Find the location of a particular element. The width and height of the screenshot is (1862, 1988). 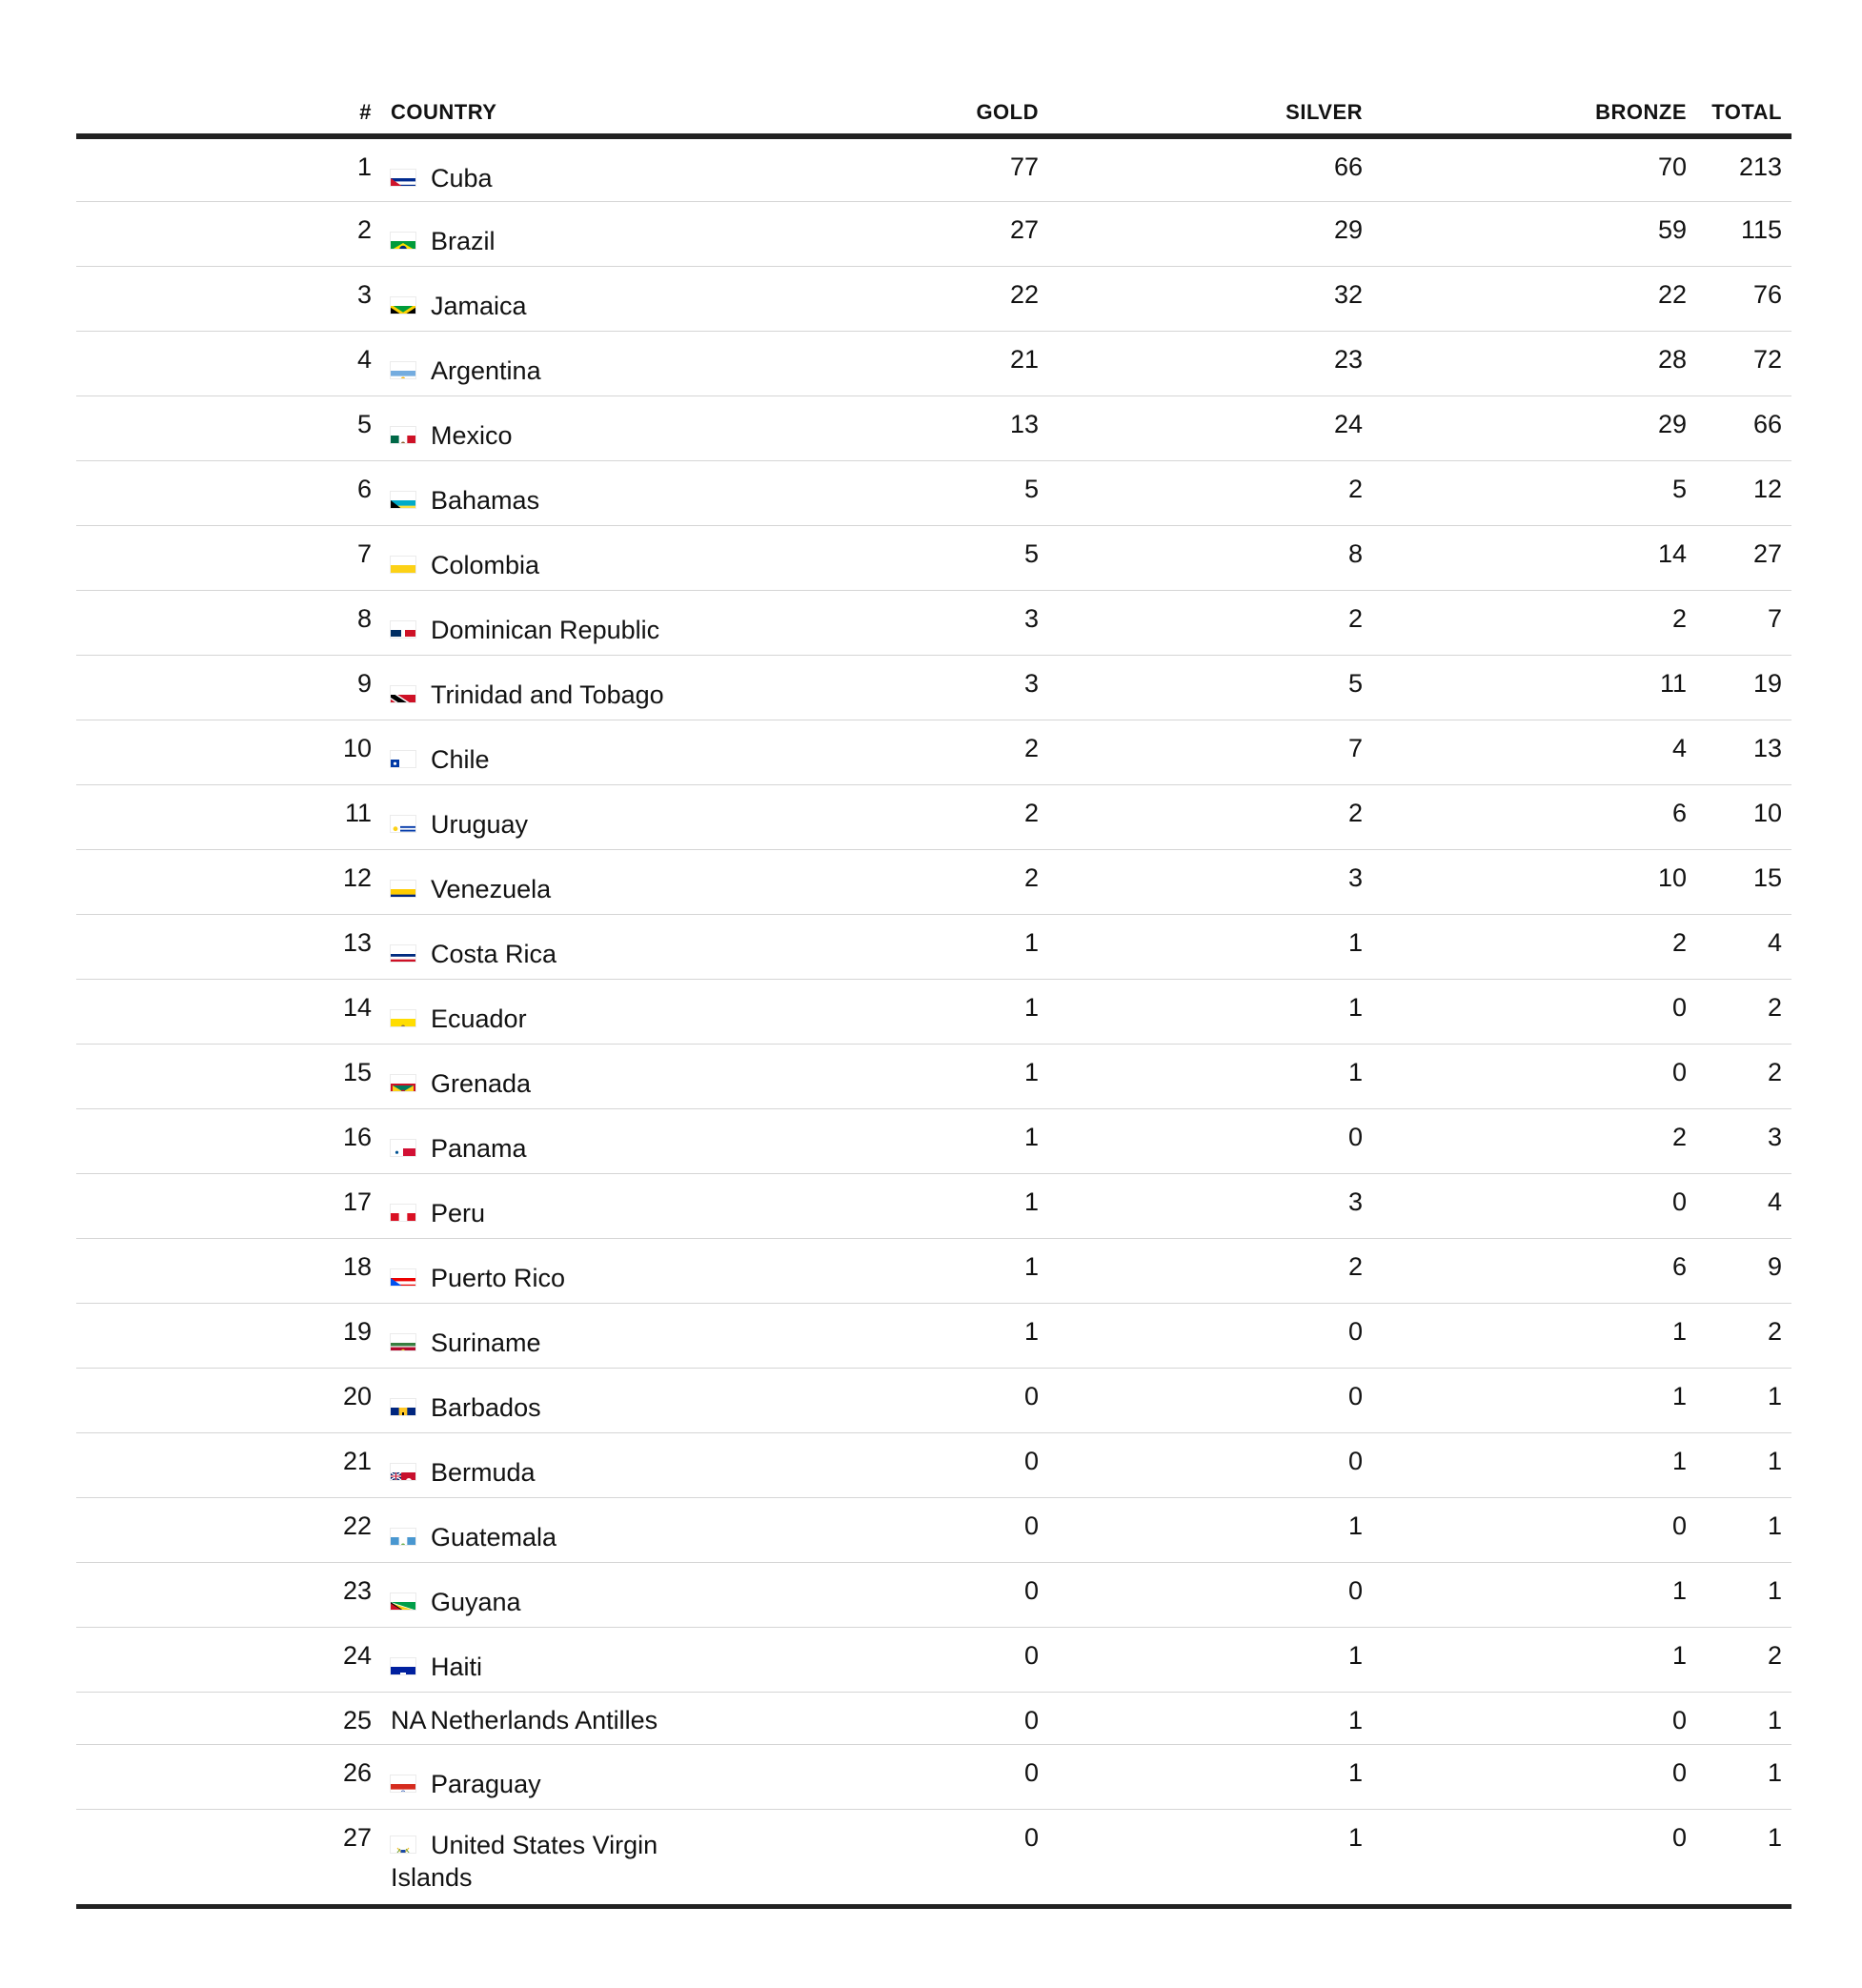

header-gold: GOLD is located at coordinates (895, 115).